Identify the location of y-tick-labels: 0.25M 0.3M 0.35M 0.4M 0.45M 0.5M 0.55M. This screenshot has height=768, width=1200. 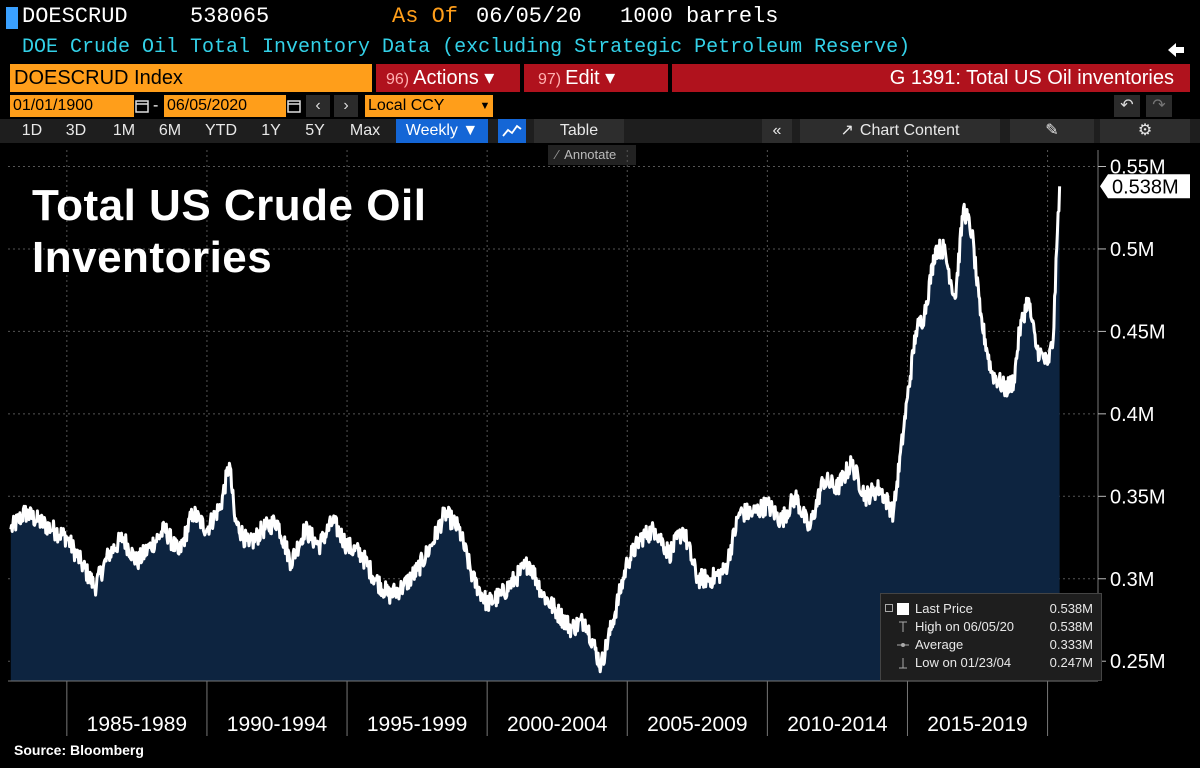
(1132, 414).